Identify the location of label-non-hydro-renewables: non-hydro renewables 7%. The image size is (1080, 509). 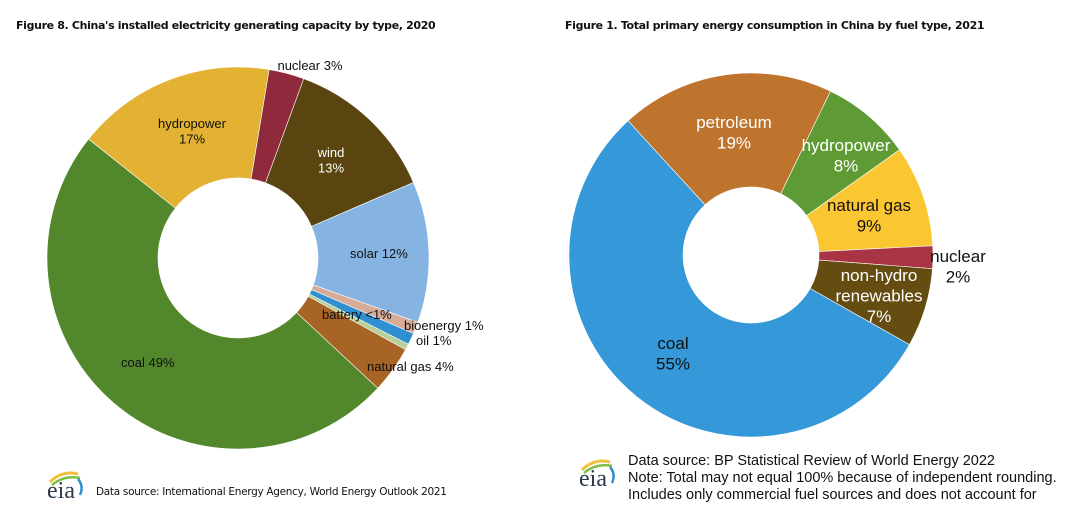
(879, 296).